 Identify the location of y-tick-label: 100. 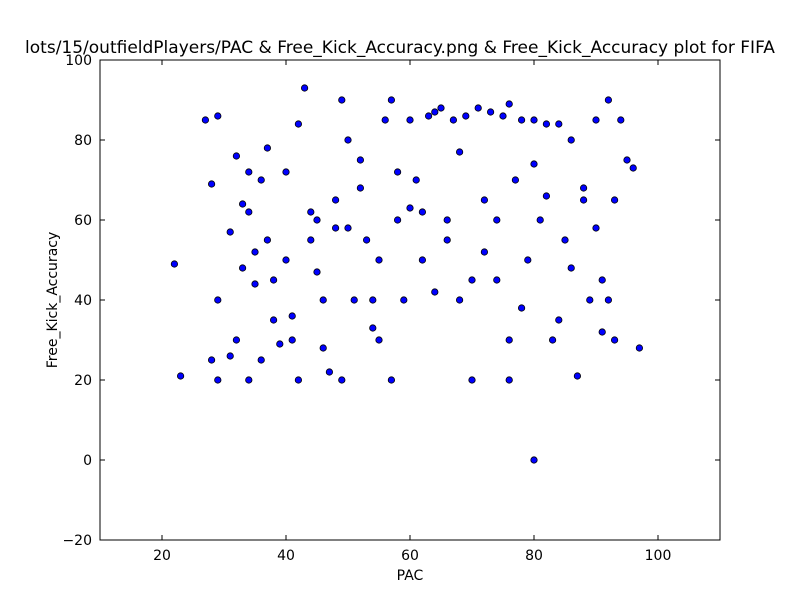
(78, 61).